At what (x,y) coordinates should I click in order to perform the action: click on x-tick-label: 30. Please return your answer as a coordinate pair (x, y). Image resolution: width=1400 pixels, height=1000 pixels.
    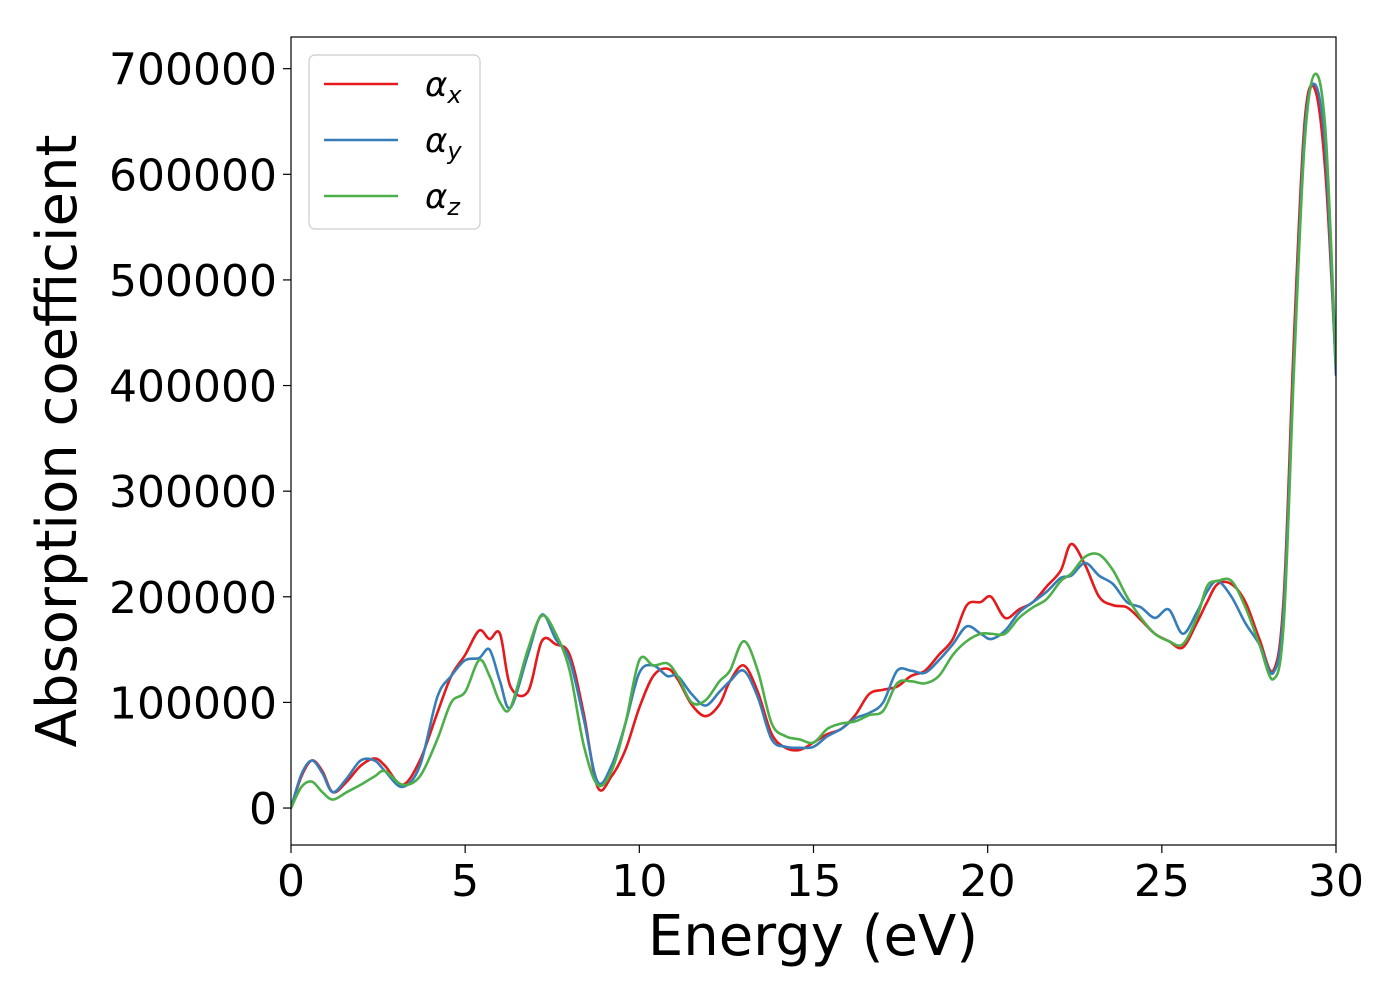
    Looking at the image, I should click on (1336, 881).